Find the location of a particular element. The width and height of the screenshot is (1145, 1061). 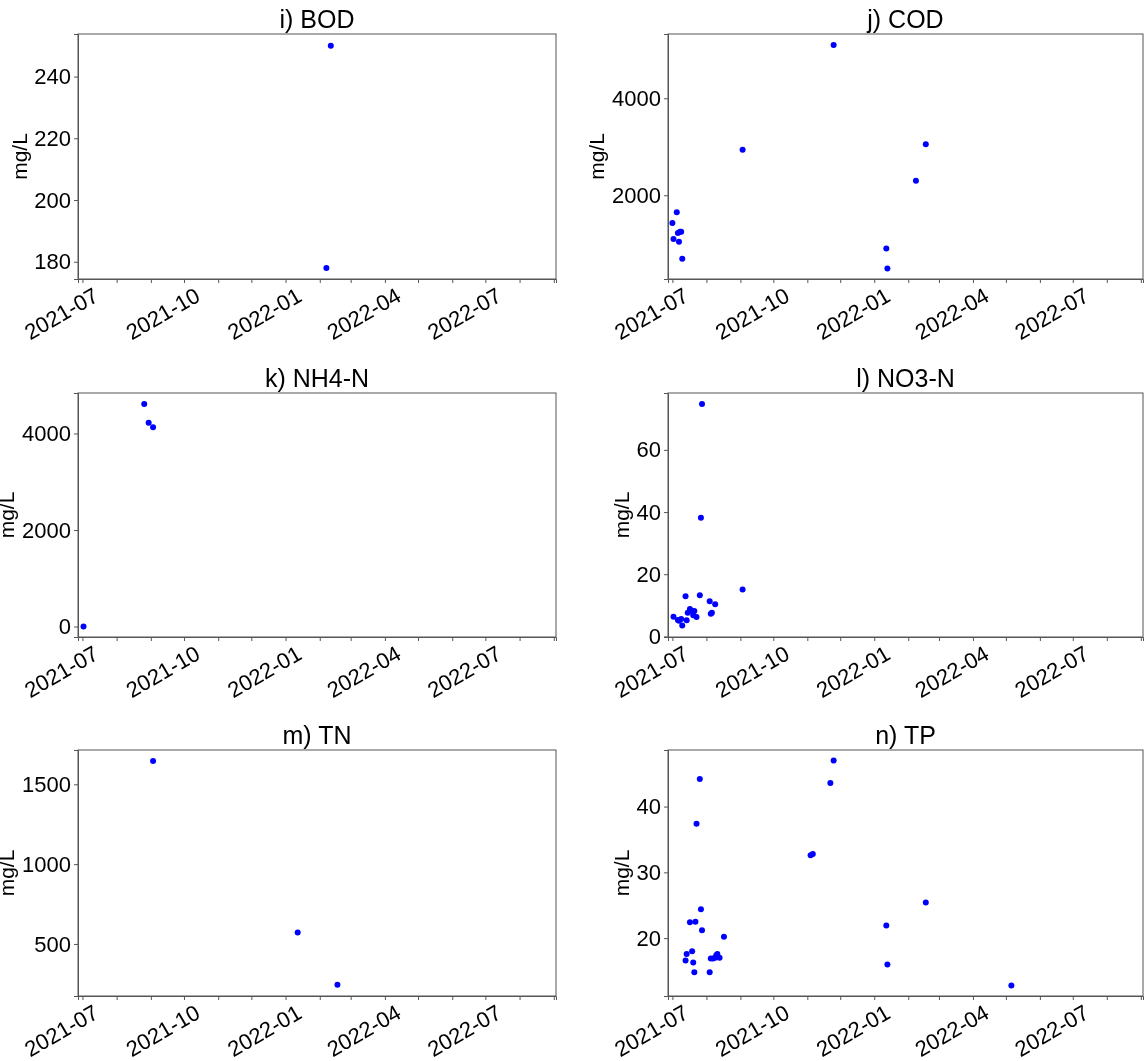

y-tick-label: 500 is located at coordinates (52, 944).